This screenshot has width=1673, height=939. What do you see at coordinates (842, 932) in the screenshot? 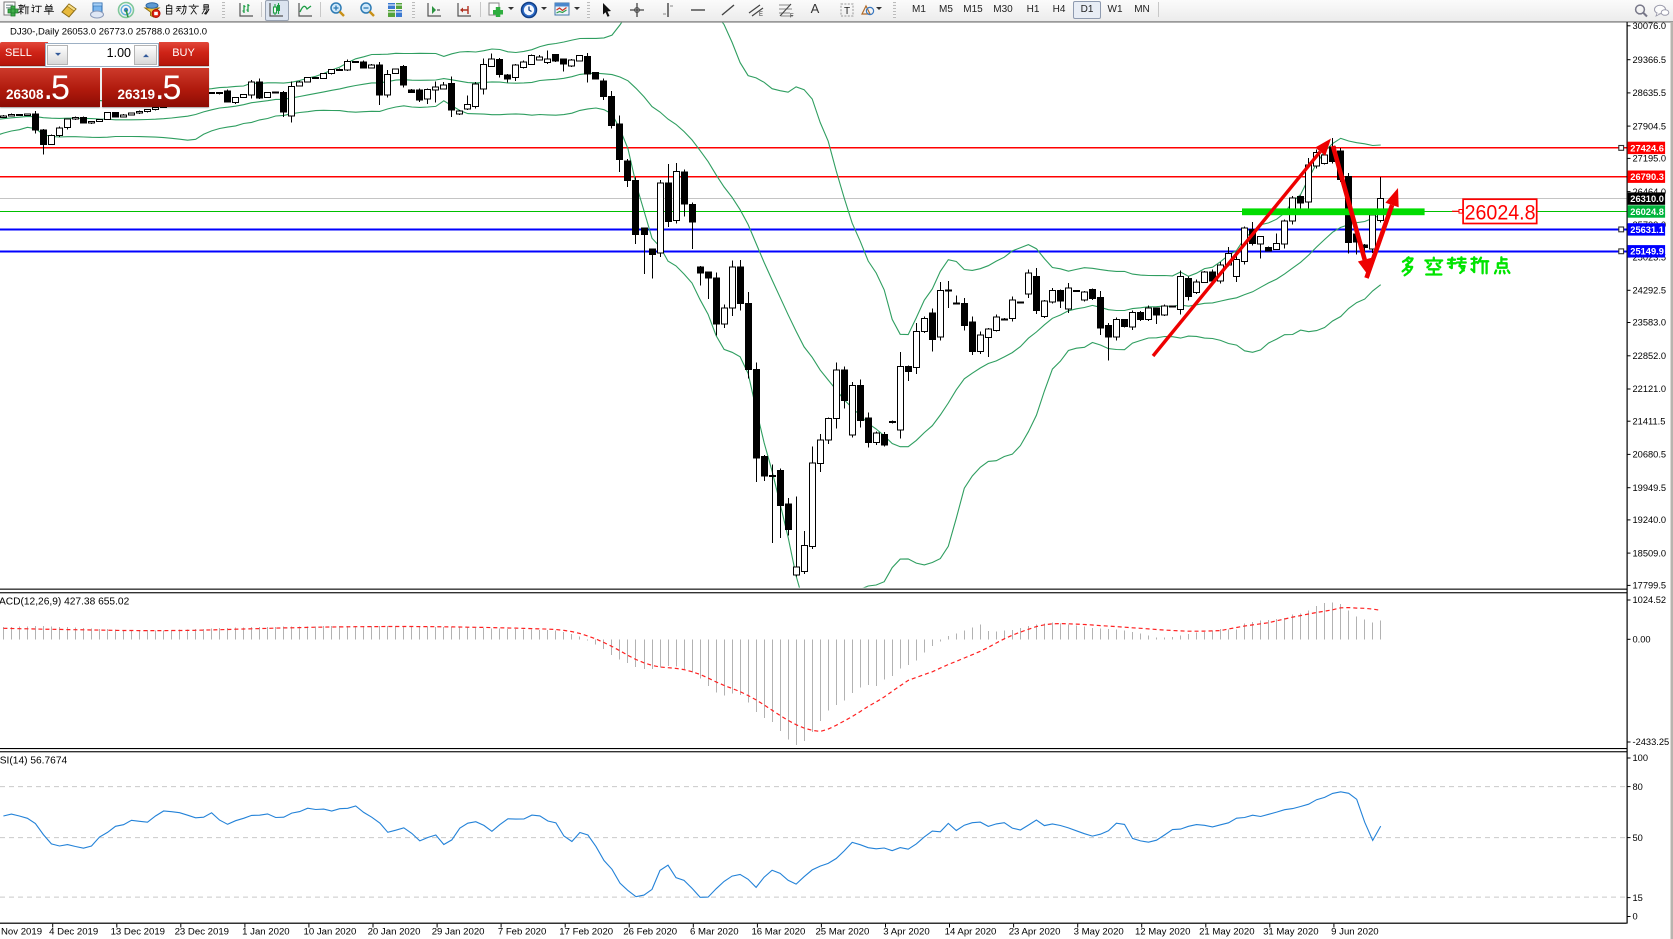
I see `svg-text: 25 Mar 2020` at bounding box center [842, 932].